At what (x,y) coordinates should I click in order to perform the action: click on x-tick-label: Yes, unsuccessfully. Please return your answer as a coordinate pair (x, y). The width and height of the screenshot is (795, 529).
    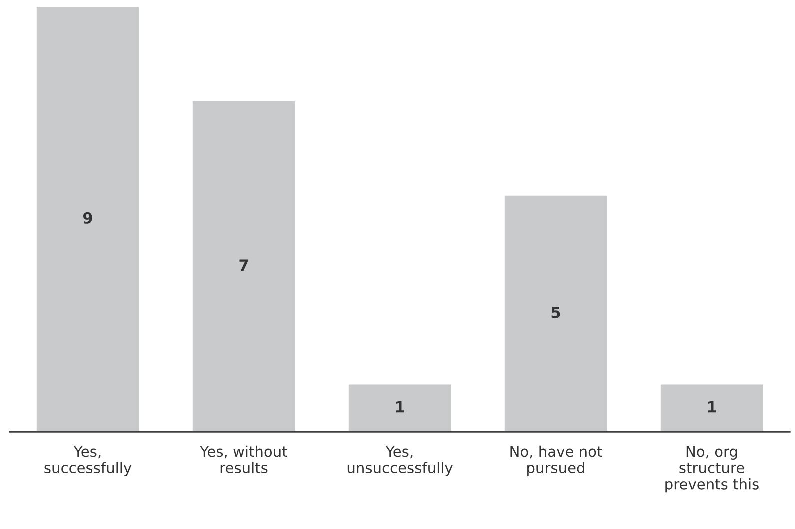
    Looking at the image, I should click on (400, 461).